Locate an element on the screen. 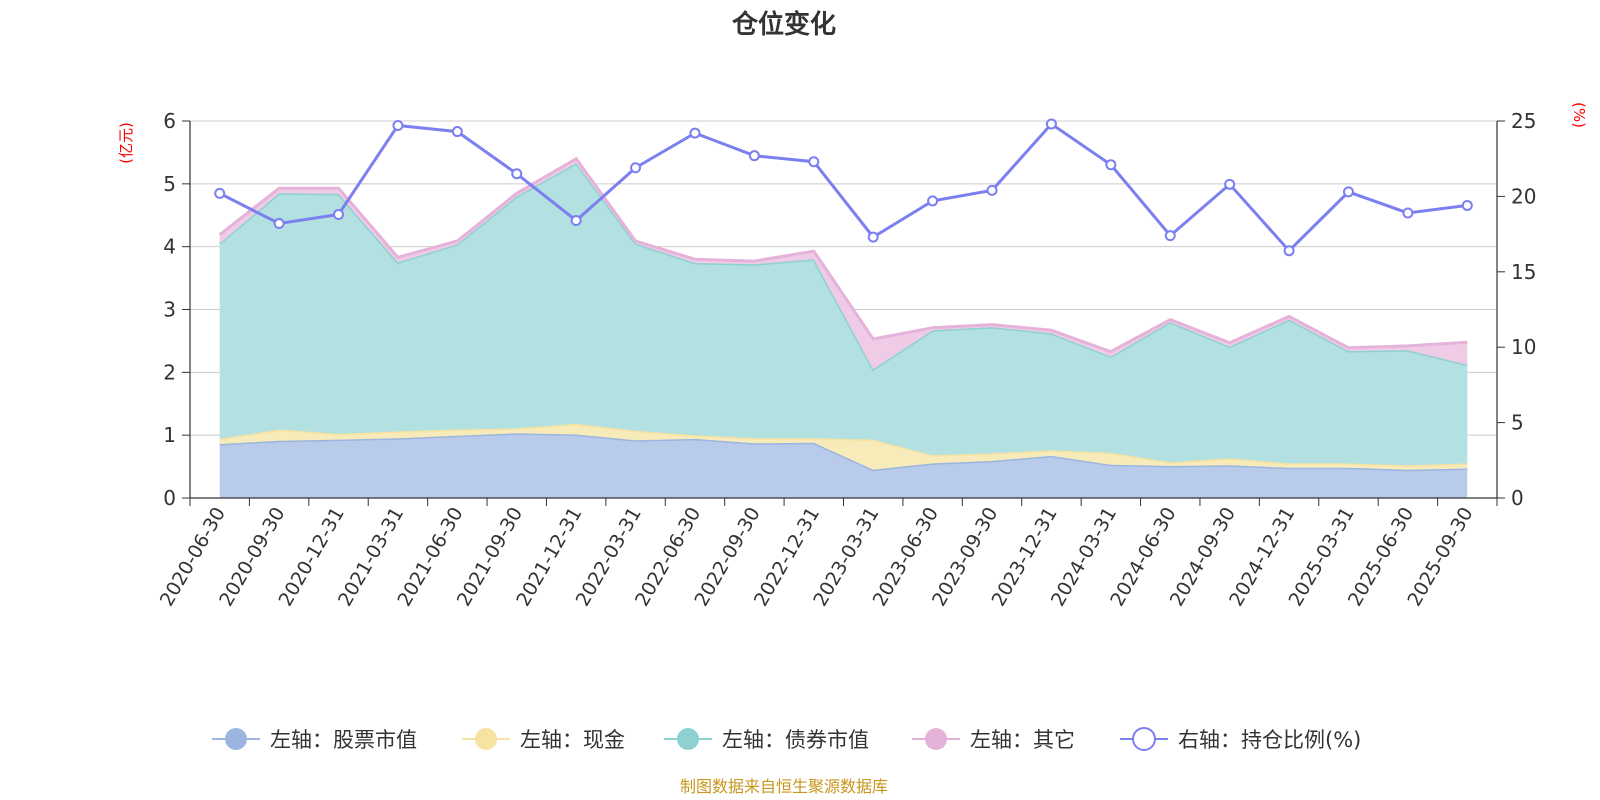  right-tick-label: 0 is located at coordinates (1517, 498).